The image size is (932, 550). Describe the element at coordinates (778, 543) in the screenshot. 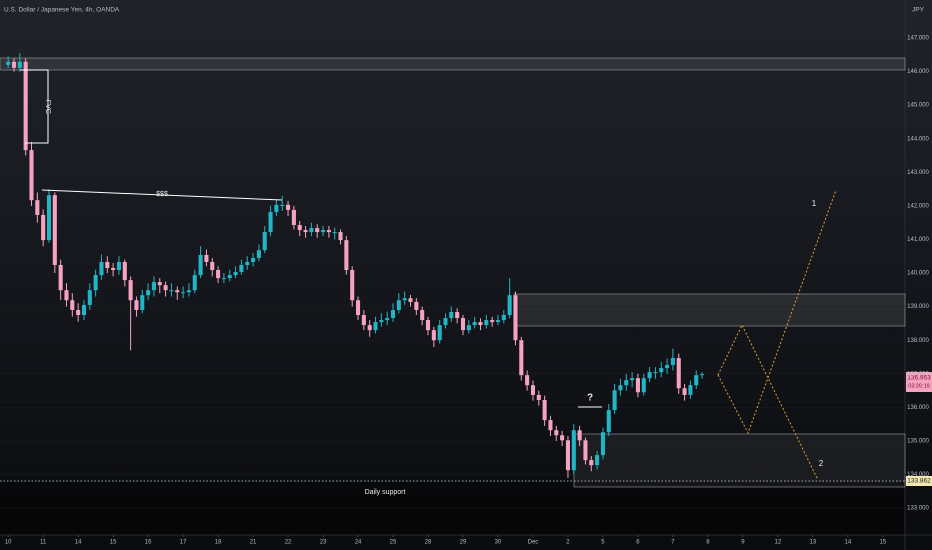

I see `x-tick-label: 12` at that location.